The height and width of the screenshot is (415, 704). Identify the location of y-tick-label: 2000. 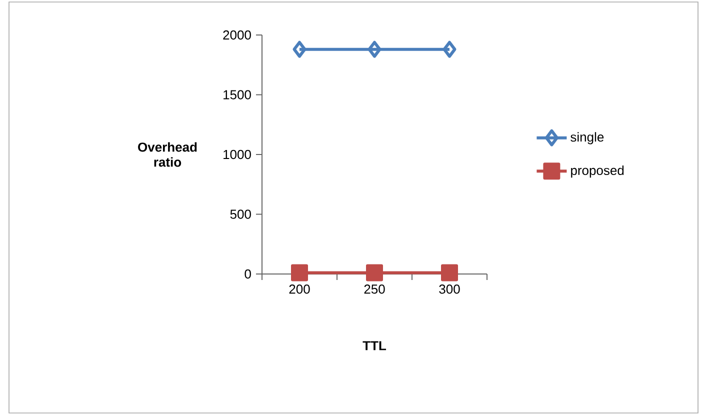
(237, 35).